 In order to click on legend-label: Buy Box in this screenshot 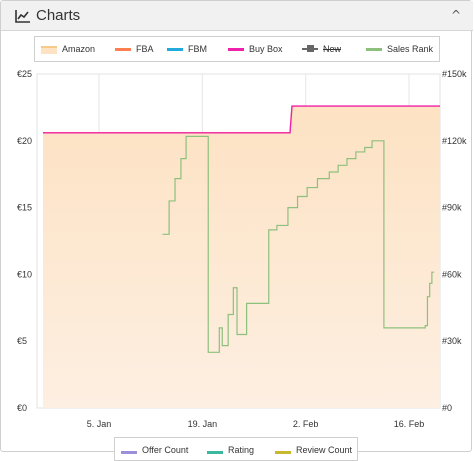, I will do `click(266, 49)`.